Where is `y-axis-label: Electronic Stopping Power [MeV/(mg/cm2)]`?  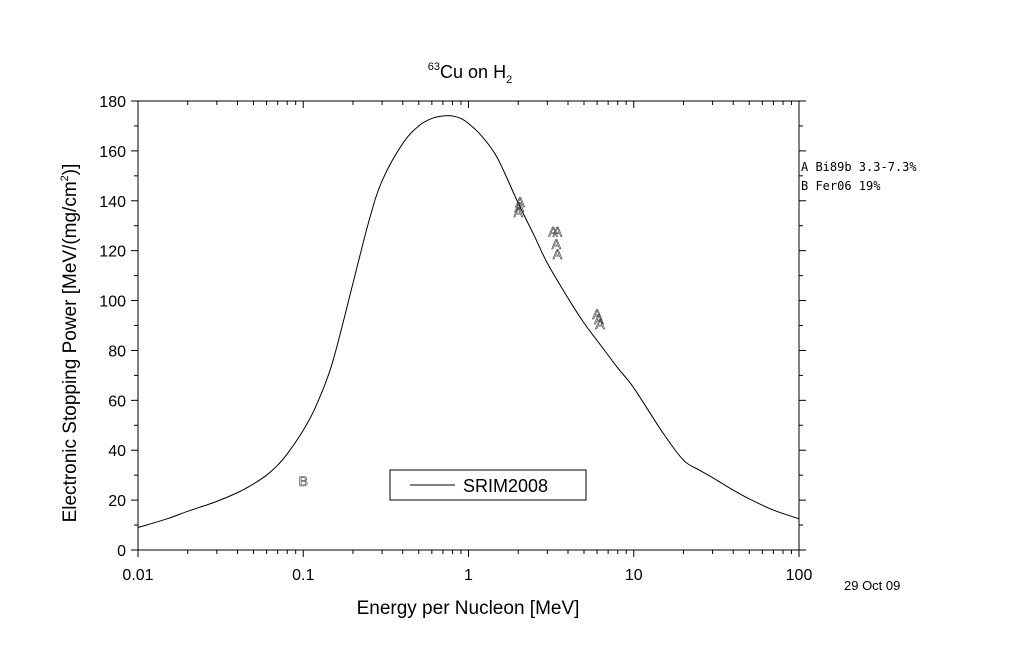
y-axis-label: Electronic Stopping Power [MeV/(mg/cm2)] is located at coordinates (70, 343).